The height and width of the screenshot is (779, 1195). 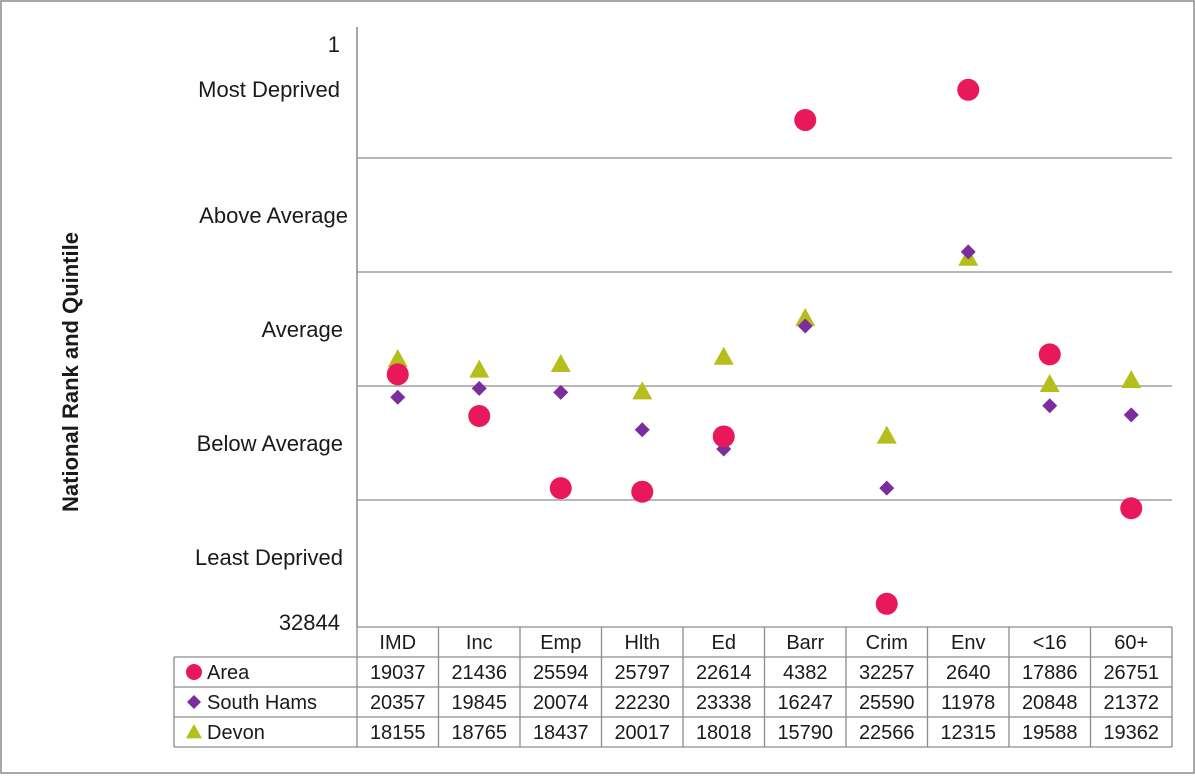 What do you see at coordinates (642, 703) in the screenshot?
I see `data-label: 22230` at bounding box center [642, 703].